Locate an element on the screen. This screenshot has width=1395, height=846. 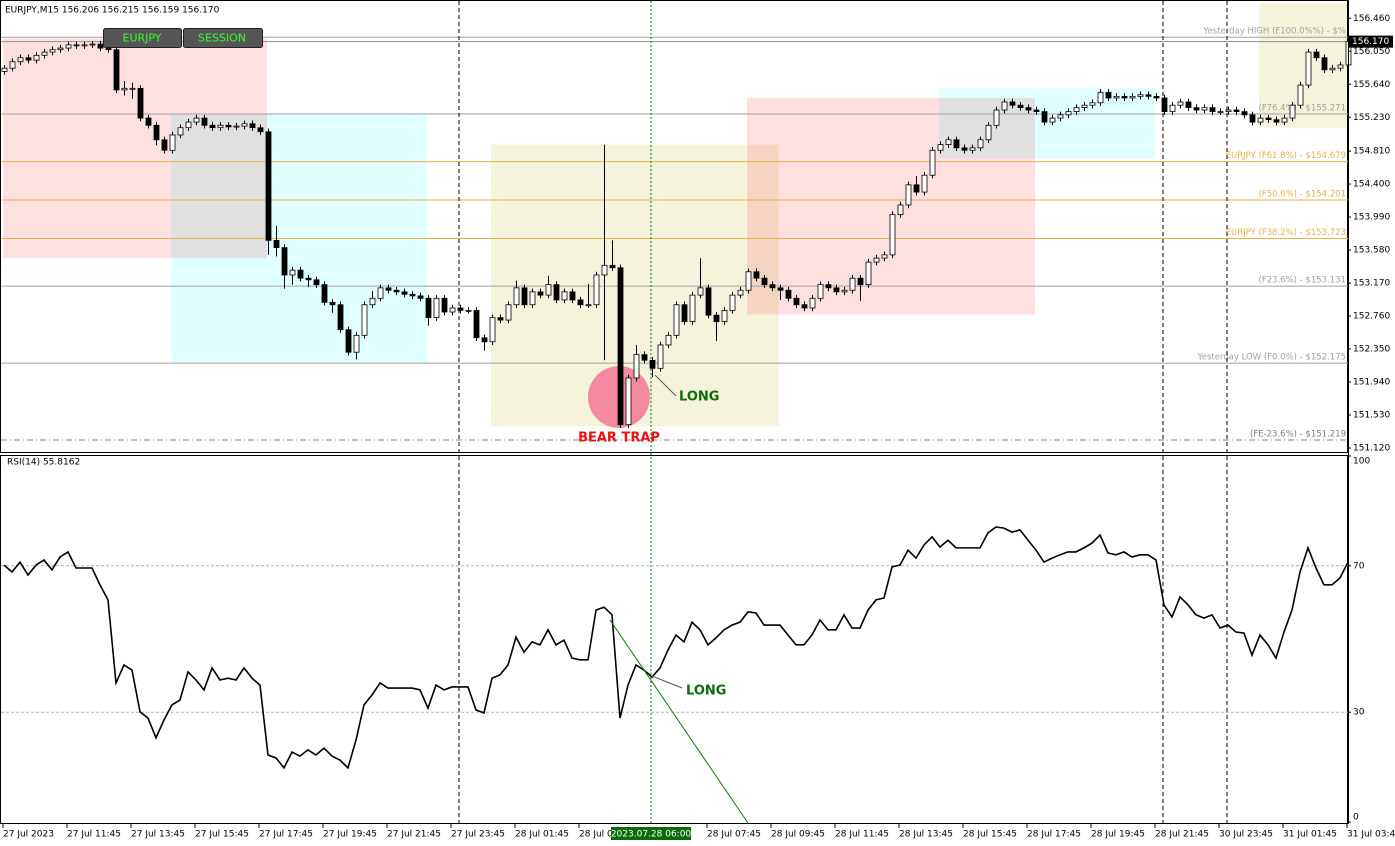
x-tick-label: 30 Jul 23:45 is located at coordinates (1246, 835).